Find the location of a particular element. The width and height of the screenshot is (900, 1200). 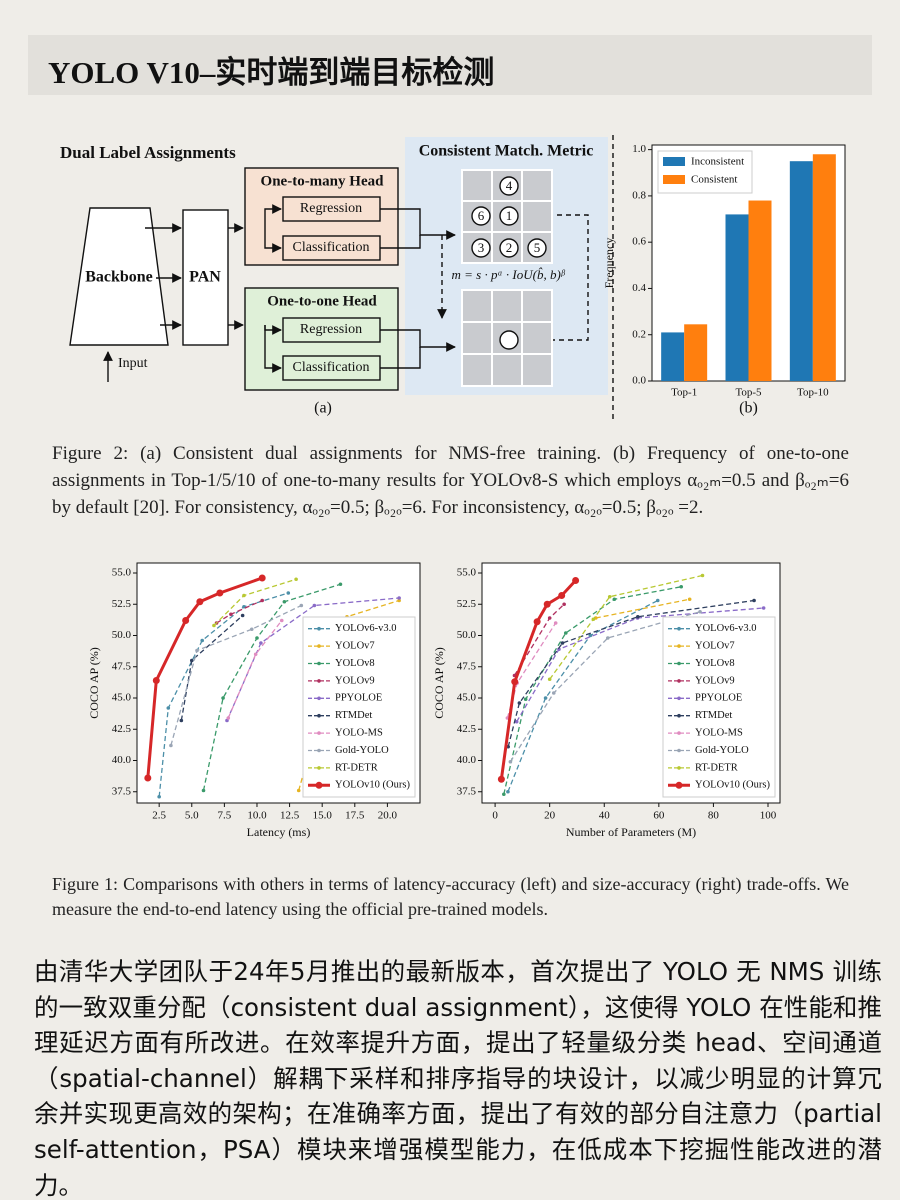

classification-box is located at coordinates (331, 248).